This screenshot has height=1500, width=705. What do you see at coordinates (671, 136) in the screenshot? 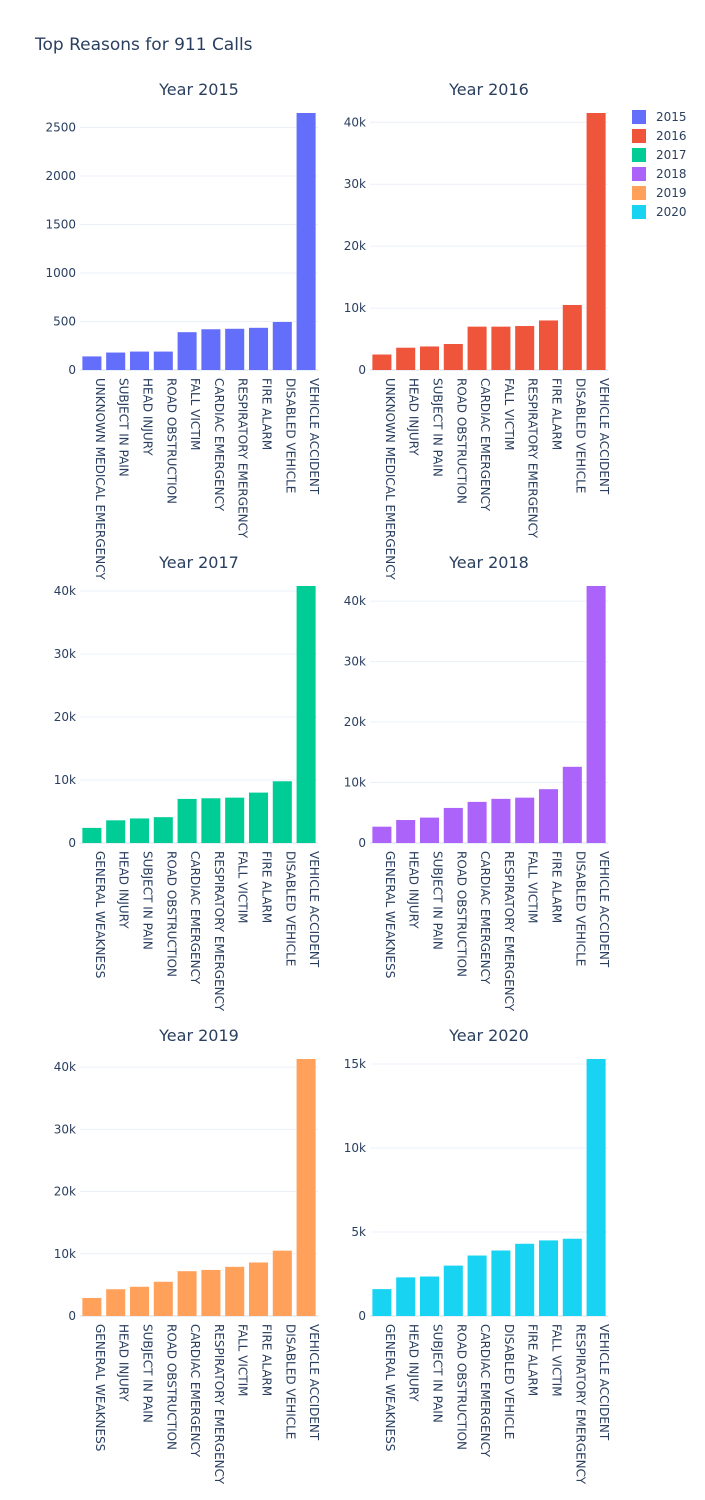
I see `legend-label: 2016` at bounding box center [671, 136].